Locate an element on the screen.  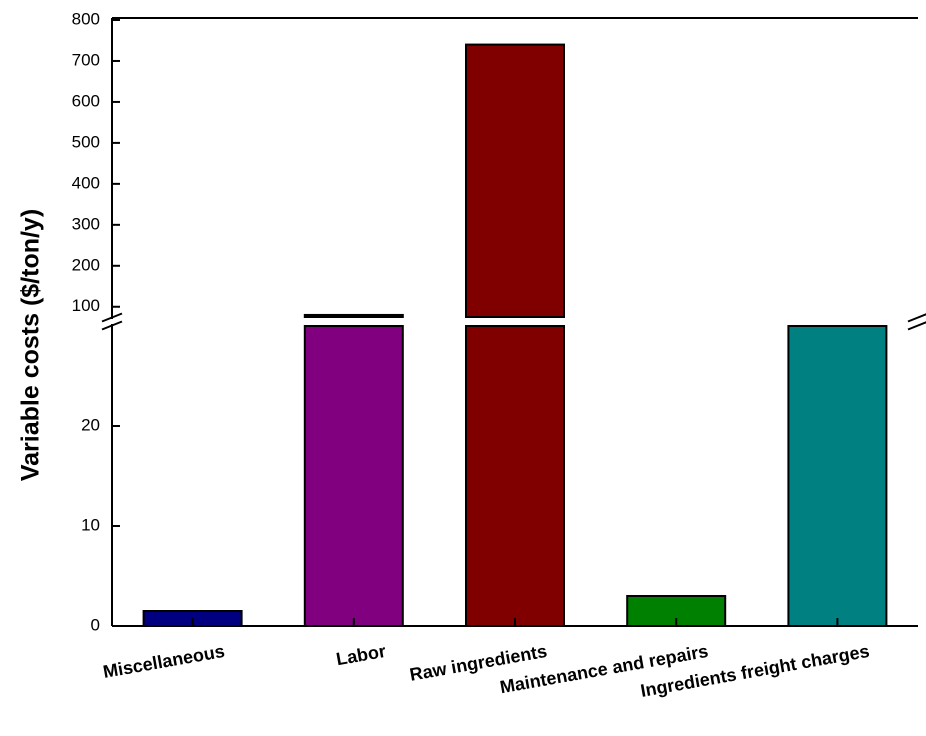
y-tick-label: 10 is located at coordinates (90, 524).